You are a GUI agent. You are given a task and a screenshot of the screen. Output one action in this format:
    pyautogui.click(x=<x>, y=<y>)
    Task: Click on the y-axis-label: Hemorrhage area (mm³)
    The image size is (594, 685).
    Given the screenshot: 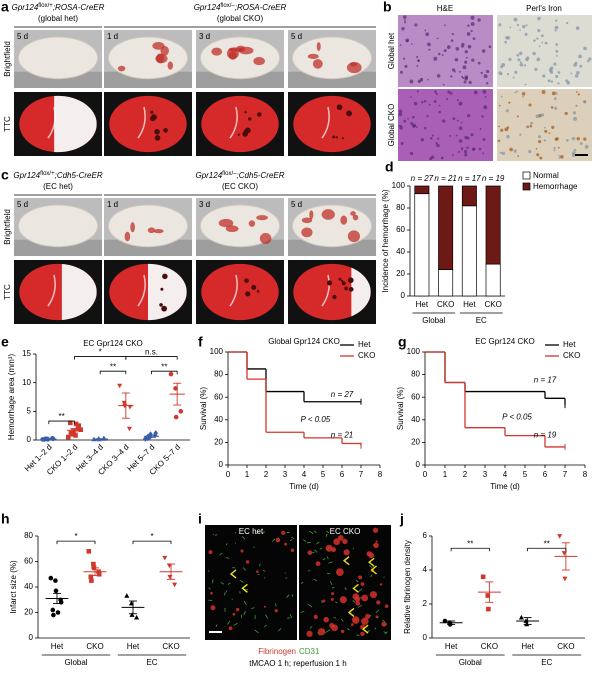 What is the action you would take?
    pyautogui.click(x=11, y=397)
    